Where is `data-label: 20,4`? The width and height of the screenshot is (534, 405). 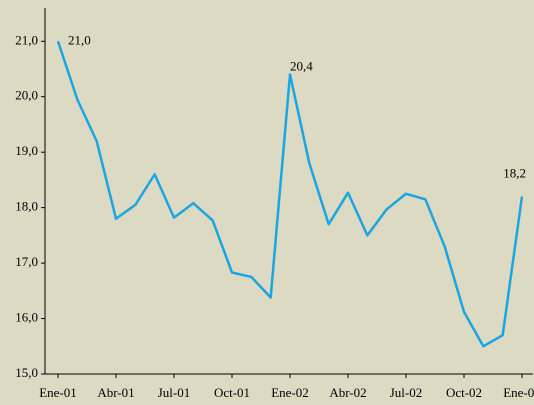
data-label: 20,4 is located at coordinates (301, 66).